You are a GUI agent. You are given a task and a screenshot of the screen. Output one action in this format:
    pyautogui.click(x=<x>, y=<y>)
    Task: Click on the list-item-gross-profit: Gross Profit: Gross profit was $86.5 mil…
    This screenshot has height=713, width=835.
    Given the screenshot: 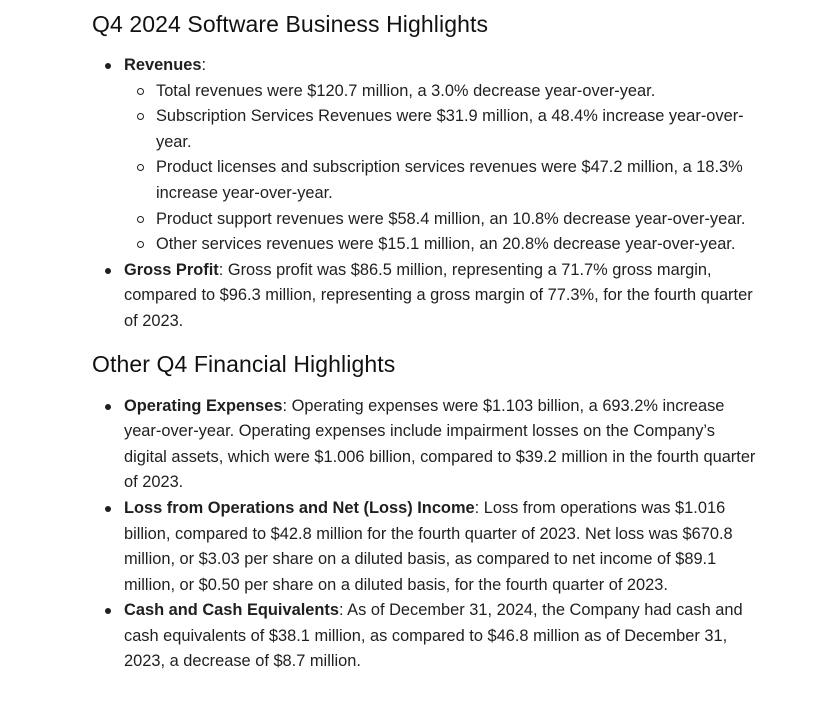 What is the action you would take?
    pyautogui.click(x=427, y=296)
    